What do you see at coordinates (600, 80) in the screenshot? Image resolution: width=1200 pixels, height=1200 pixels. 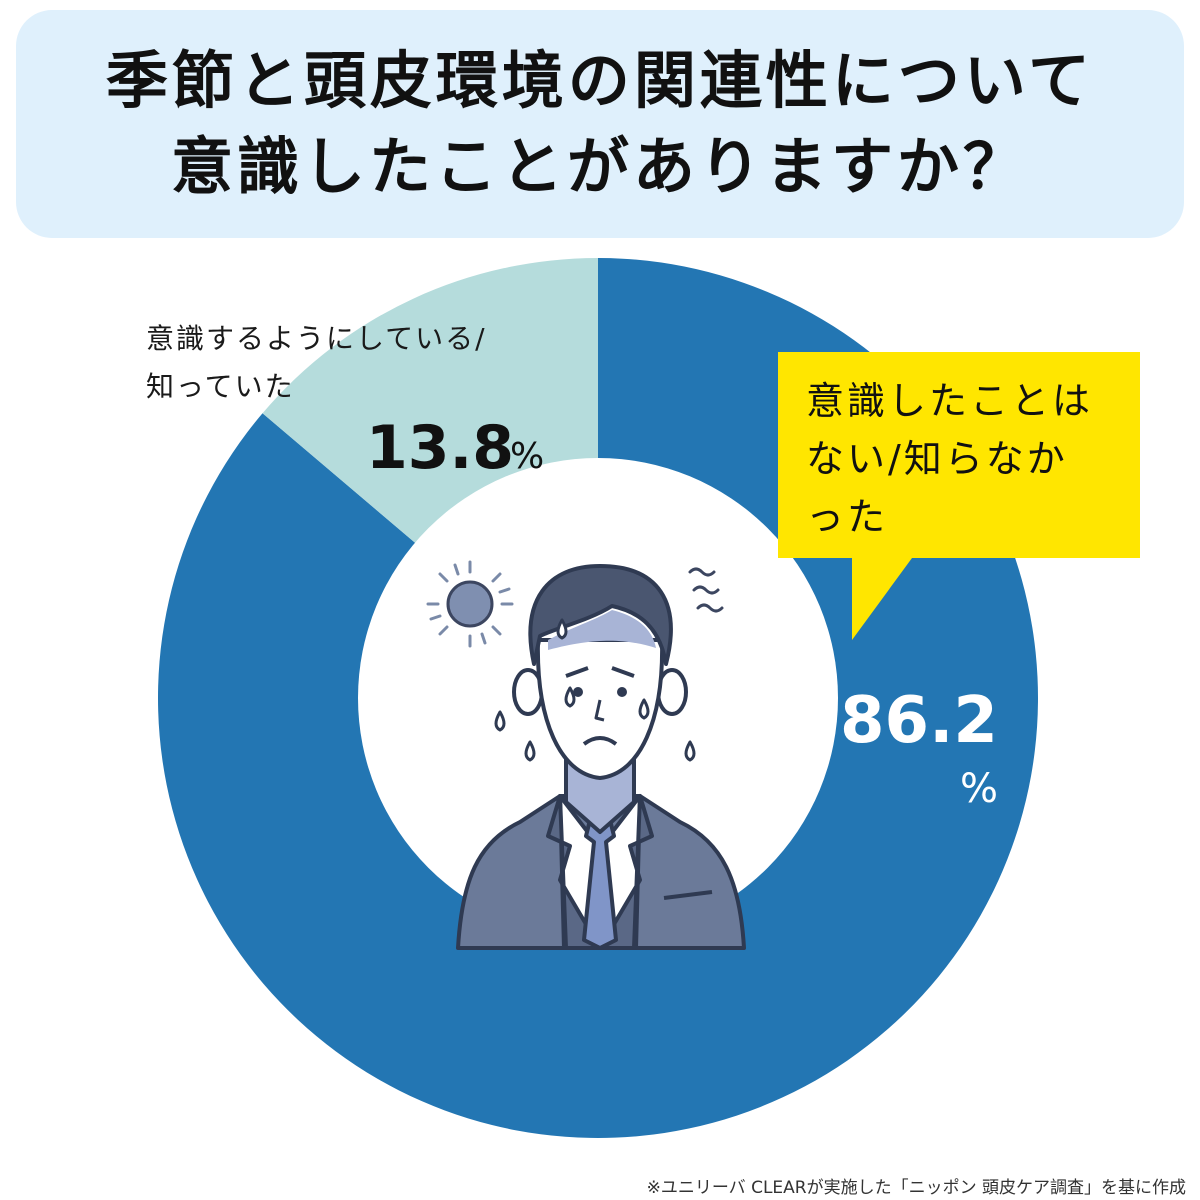 I see `title-line-1: 季節と頭皮環境の関連性について` at bounding box center [600, 80].